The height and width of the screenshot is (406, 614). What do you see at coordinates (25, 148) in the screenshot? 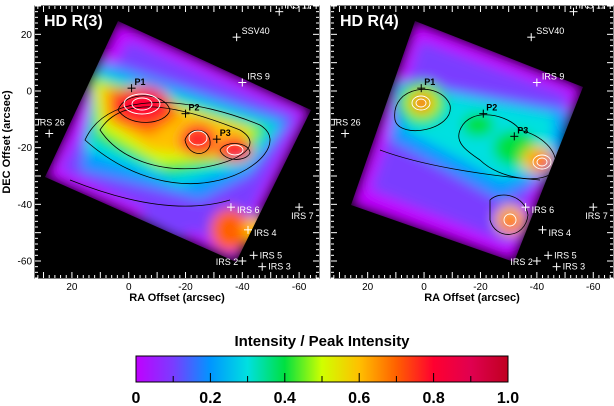
I see `y-tick-label: -20` at bounding box center [25, 148].